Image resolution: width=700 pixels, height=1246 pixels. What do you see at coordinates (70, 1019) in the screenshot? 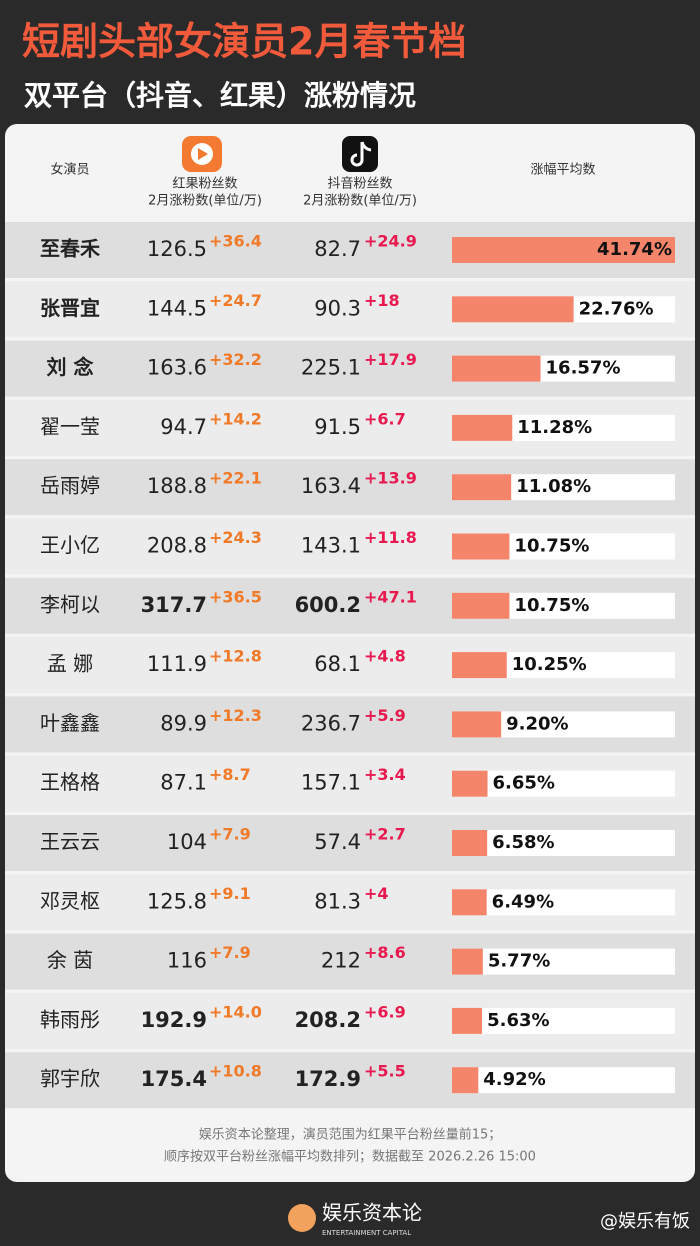
I see `actress-name: 韩雨彤` at bounding box center [70, 1019].